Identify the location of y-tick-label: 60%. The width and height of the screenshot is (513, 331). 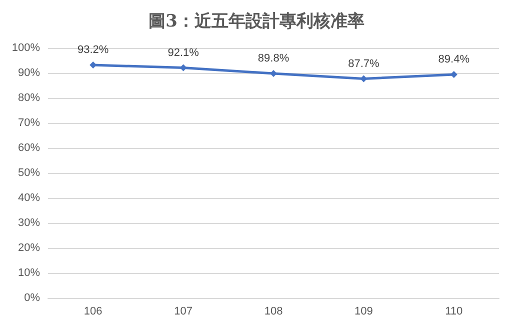
(29, 148).